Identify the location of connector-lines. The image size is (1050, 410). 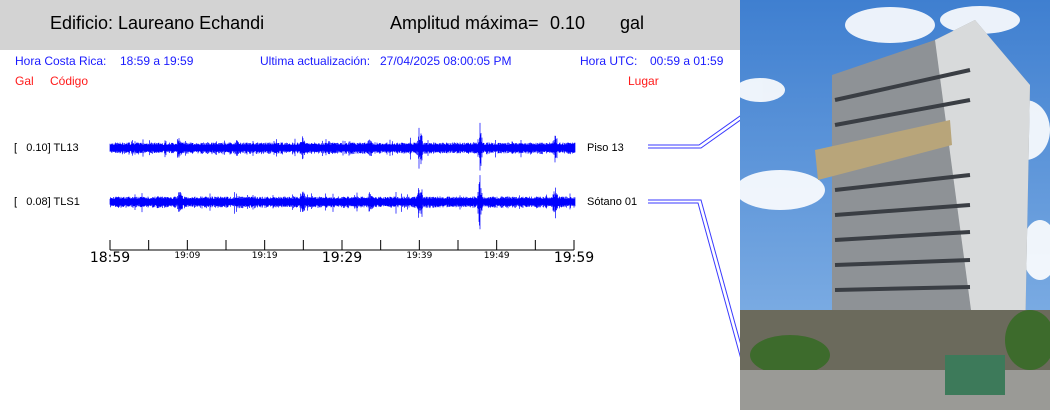
(694, 236).